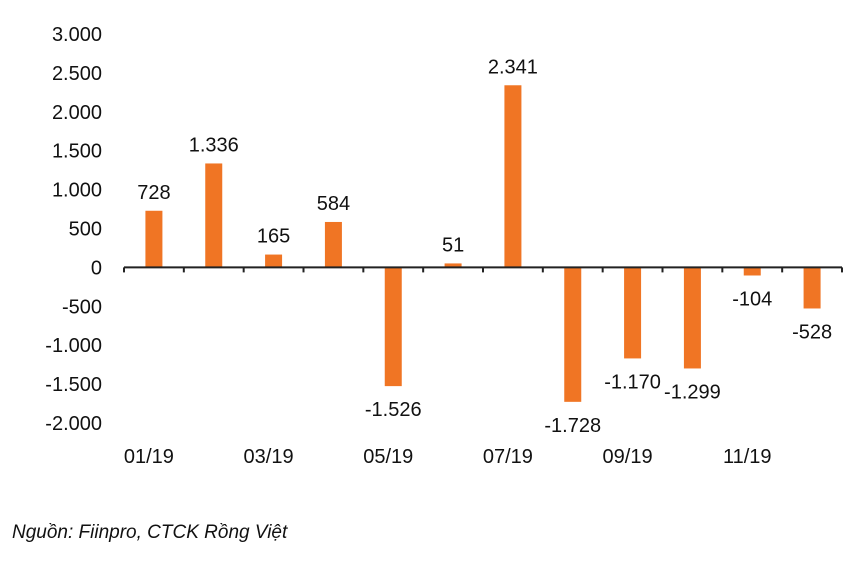 The image size is (860, 581). I want to click on data-label: -1.299, so click(692, 392).